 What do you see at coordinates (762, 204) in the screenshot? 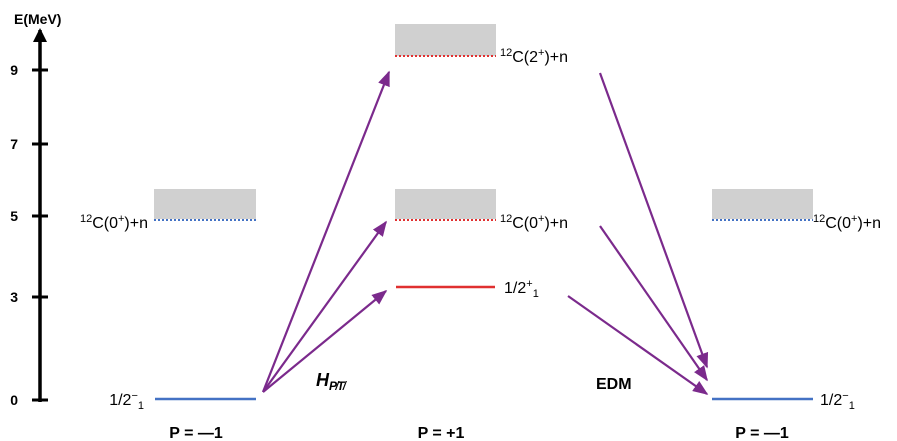
I see `right-continuum-box` at bounding box center [762, 204].